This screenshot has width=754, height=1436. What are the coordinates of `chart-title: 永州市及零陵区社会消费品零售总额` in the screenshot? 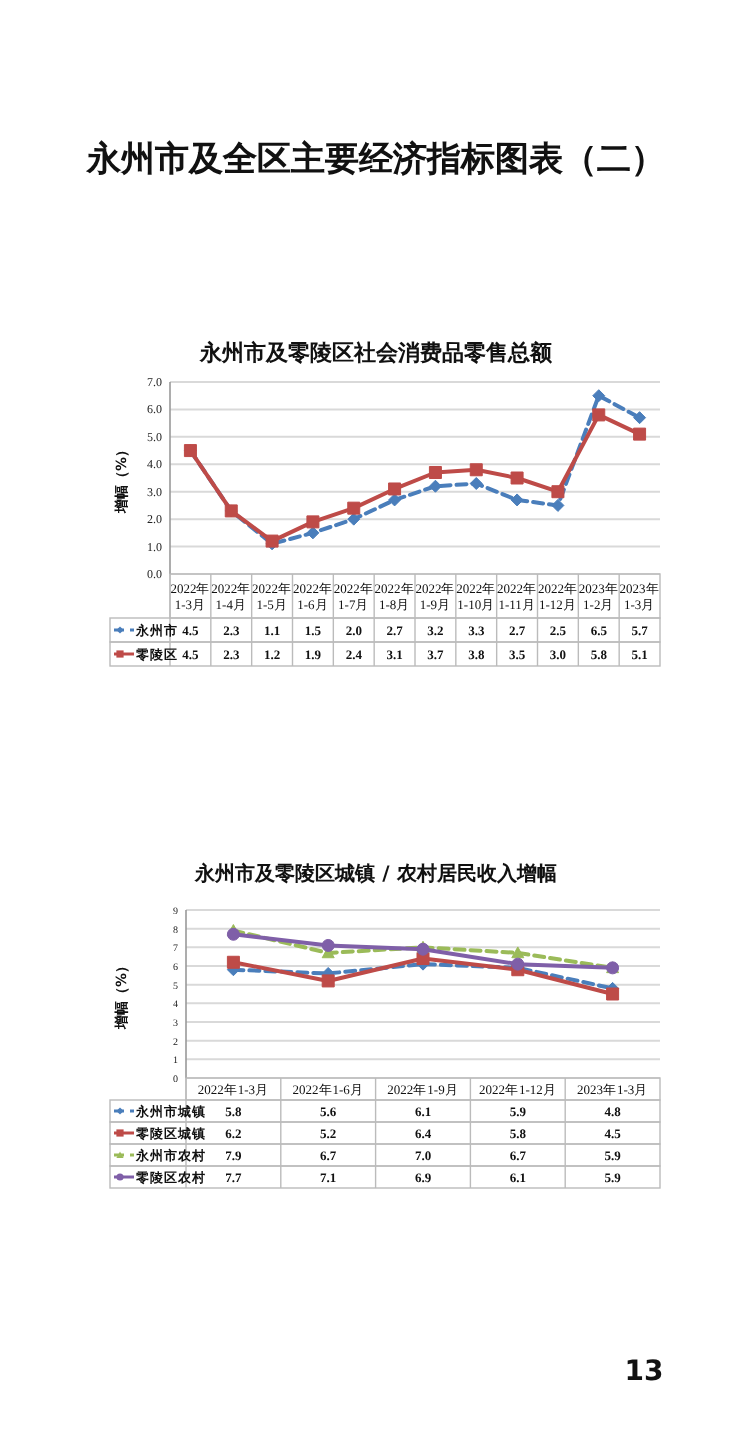 It's located at (376, 353).